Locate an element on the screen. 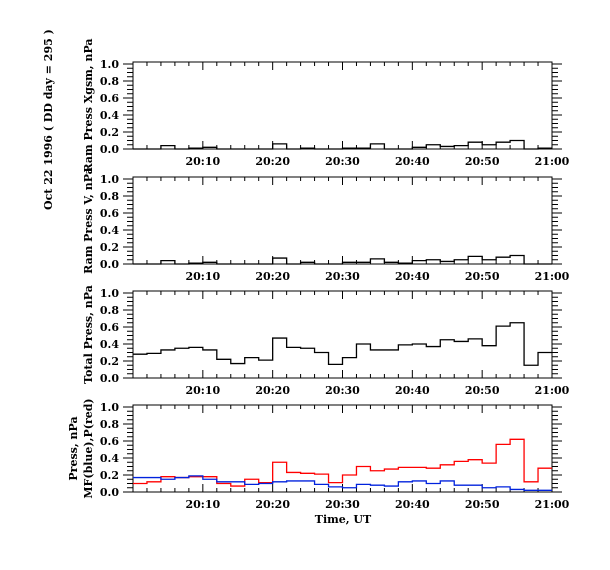  date-title: Oct 22 1996 ( DD day = 295 ) is located at coordinates (48, 119).